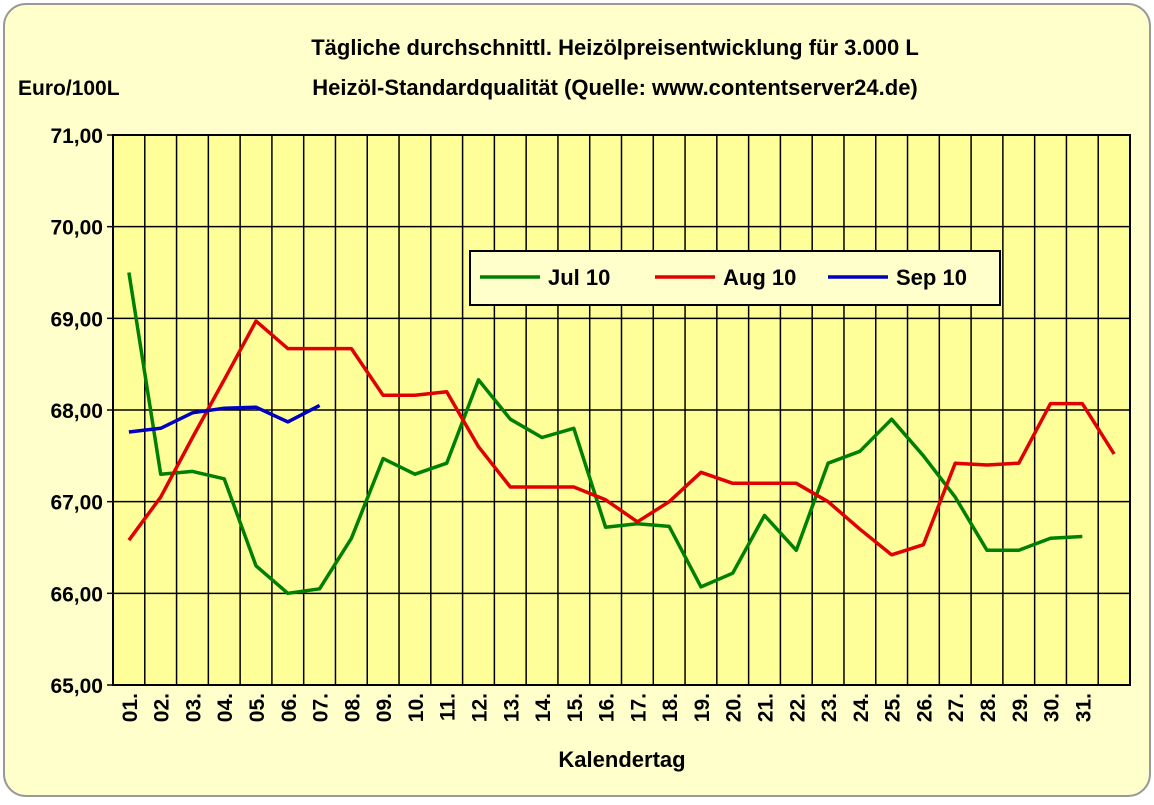  Describe the element at coordinates (225, 707) in the screenshot. I see `x-tick-label: 04.` at that location.